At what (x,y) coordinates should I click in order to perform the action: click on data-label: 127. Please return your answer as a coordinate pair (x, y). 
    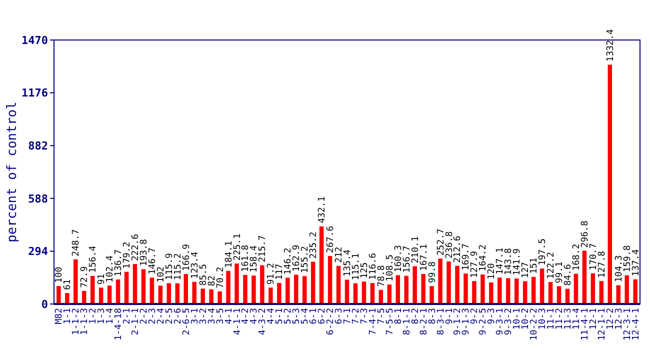
    Looking at the image, I should click on (526, 270).